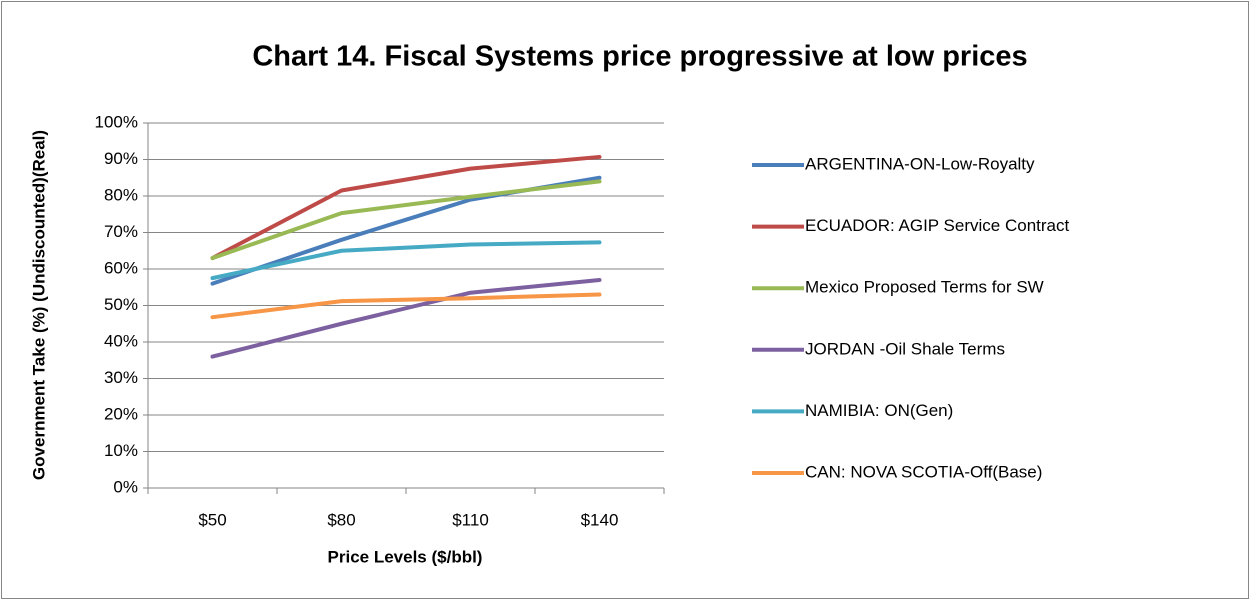 The height and width of the screenshot is (600, 1250). What do you see at coordinates (923, 471) in the screenshot?
I see `legend-label: CAN: NOVA SCOTIA-Off(Base)` at bounding box center [923, 471].